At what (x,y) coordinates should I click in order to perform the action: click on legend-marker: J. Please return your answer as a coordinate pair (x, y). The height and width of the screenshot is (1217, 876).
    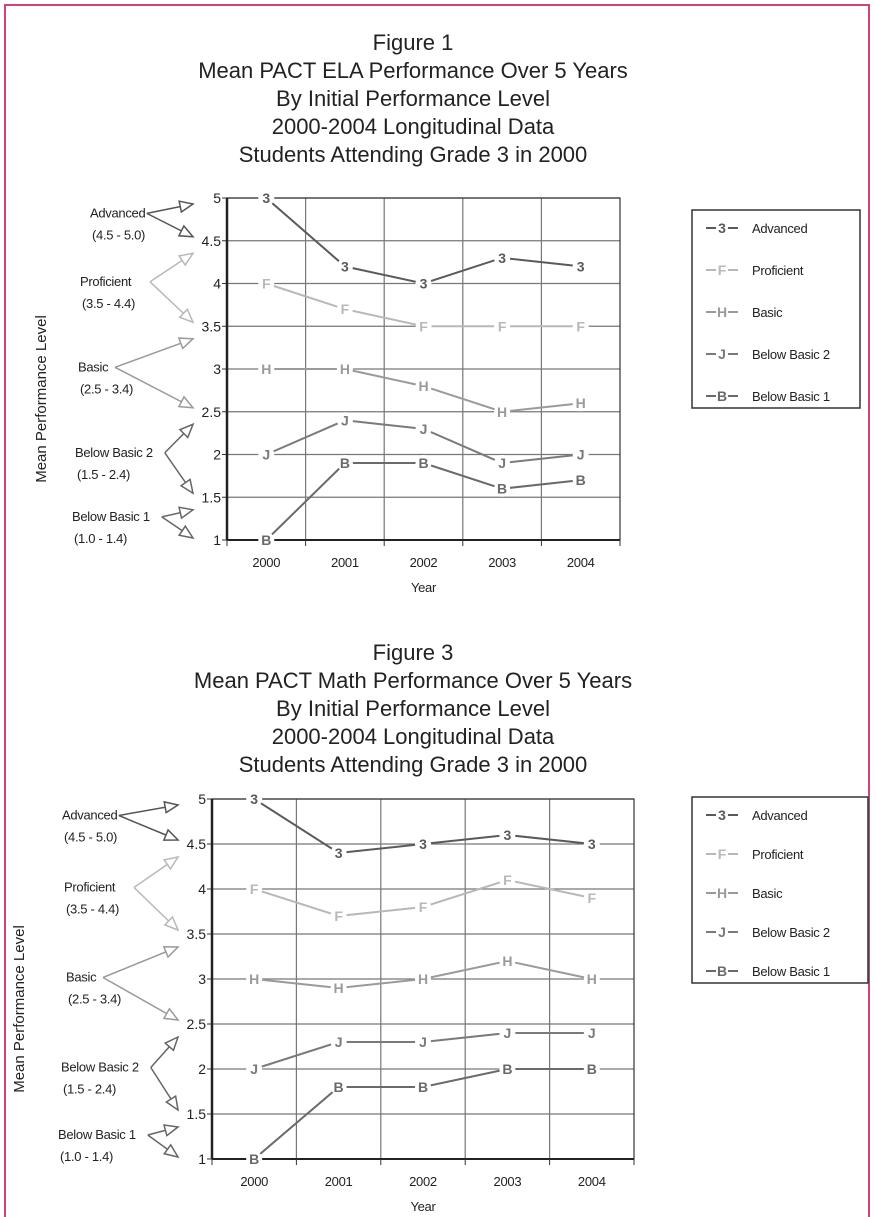
    Looking at the image, I should click on (722, 354).